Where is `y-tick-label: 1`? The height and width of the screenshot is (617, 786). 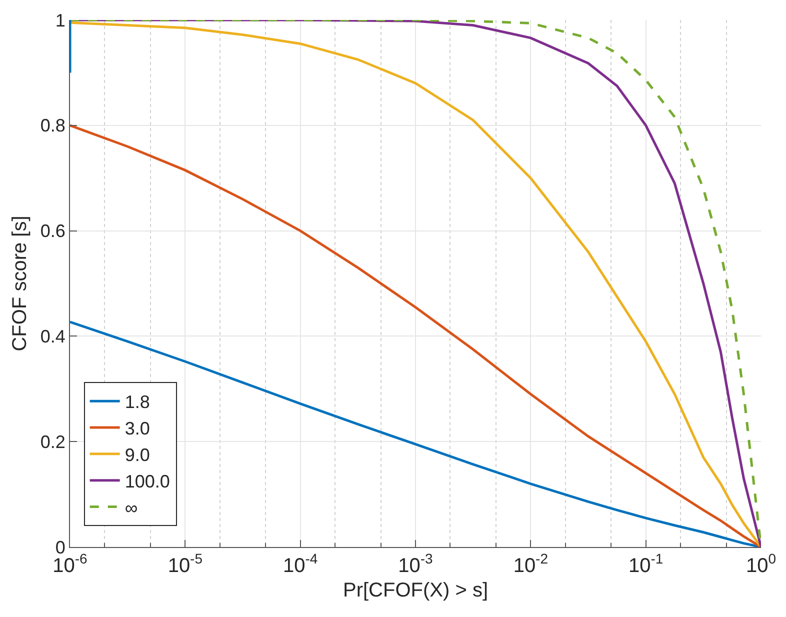 y-tick-label: 1 is located at coordinates (60, 20).